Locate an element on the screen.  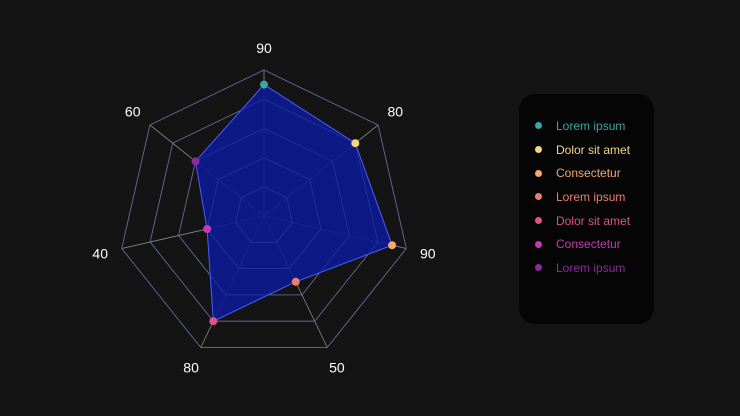
radar-axis-label: 60 is located at coordinates (133, 111).